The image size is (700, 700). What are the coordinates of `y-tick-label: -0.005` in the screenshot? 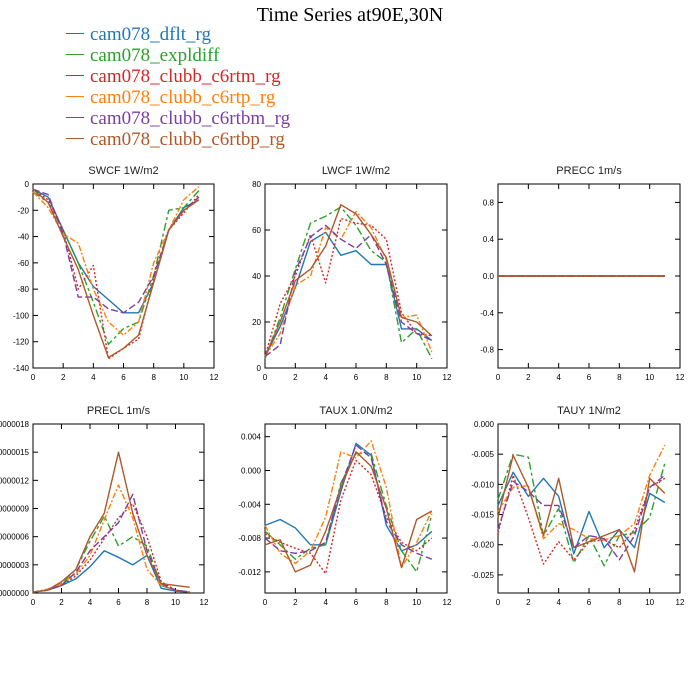 It's located at (482, 454).